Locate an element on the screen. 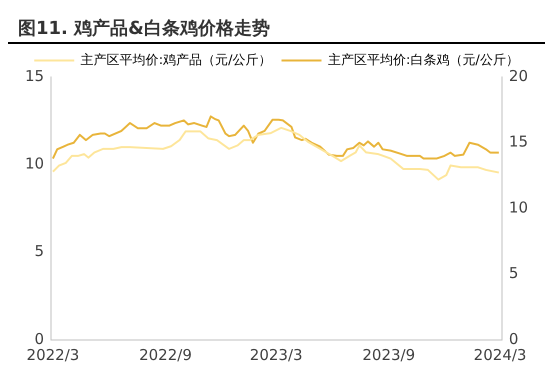  legend-label: 主产区平均价:鸡产品（元/公斤） is located at coordinates (176, 60).